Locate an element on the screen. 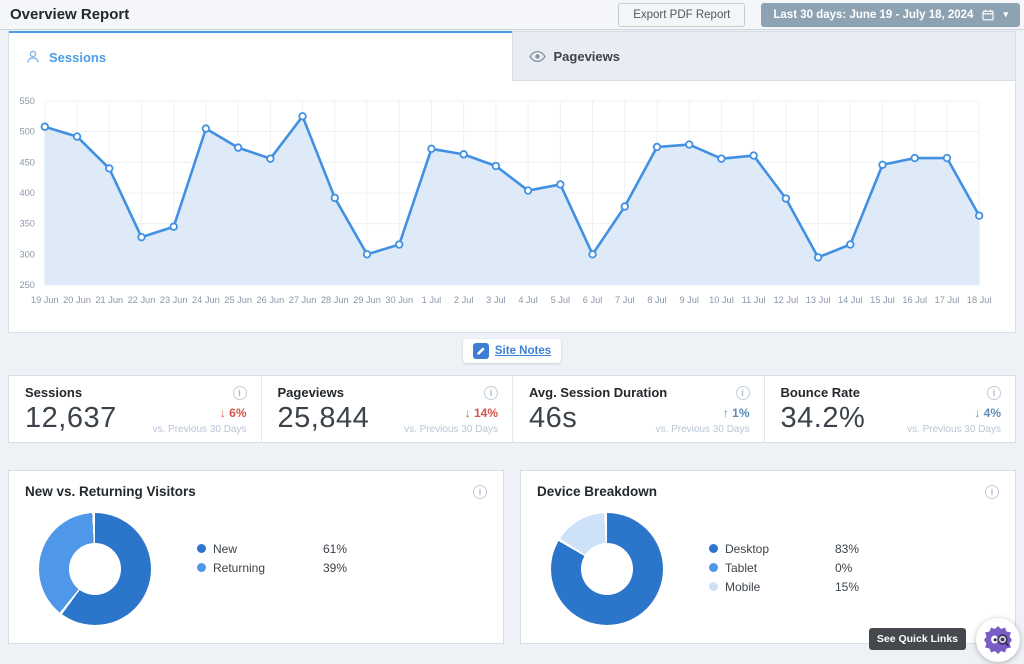 Image resolution: width=1024 pixels, height=664 pixels. tab-pageviews-label: Pageviews is located at coordinates (587, 56).